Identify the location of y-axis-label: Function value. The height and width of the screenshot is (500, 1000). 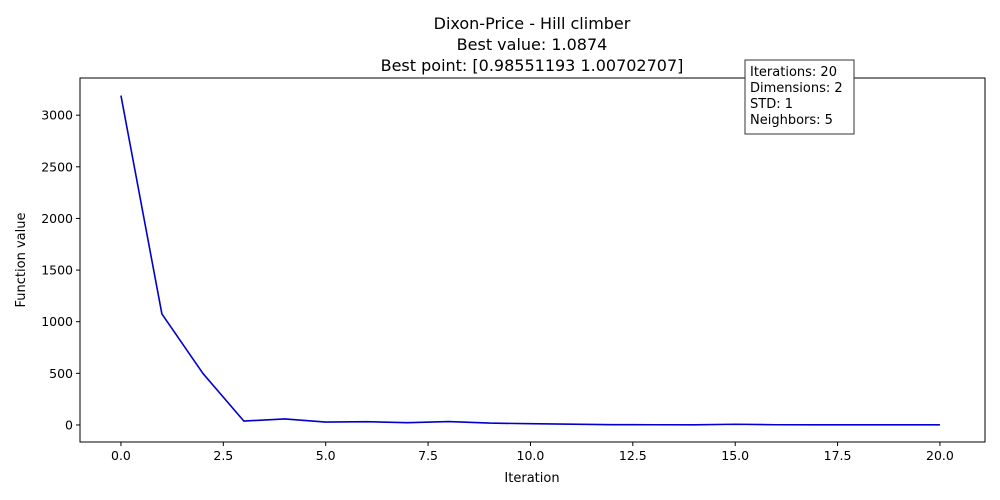
(21, 260).